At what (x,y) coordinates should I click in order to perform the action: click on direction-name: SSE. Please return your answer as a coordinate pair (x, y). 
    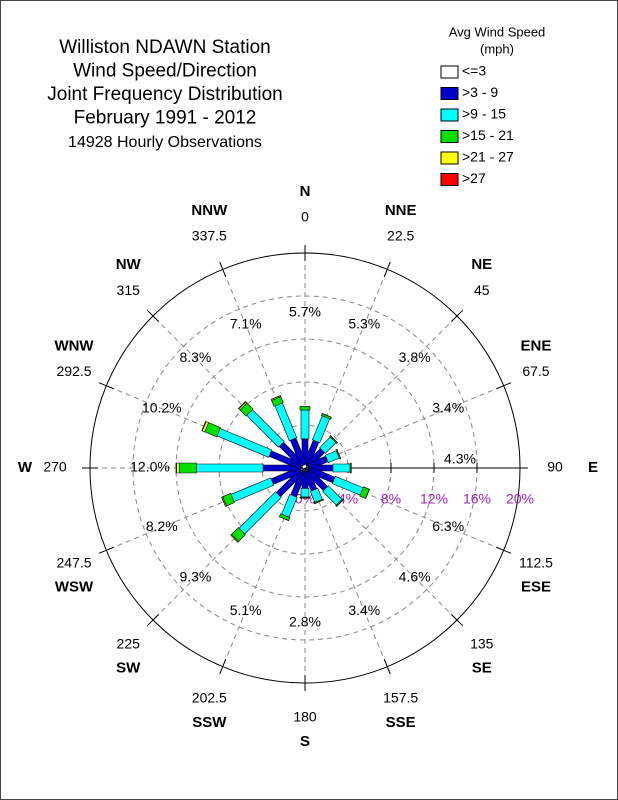
    Looking at the image, I should click on (401, 722).